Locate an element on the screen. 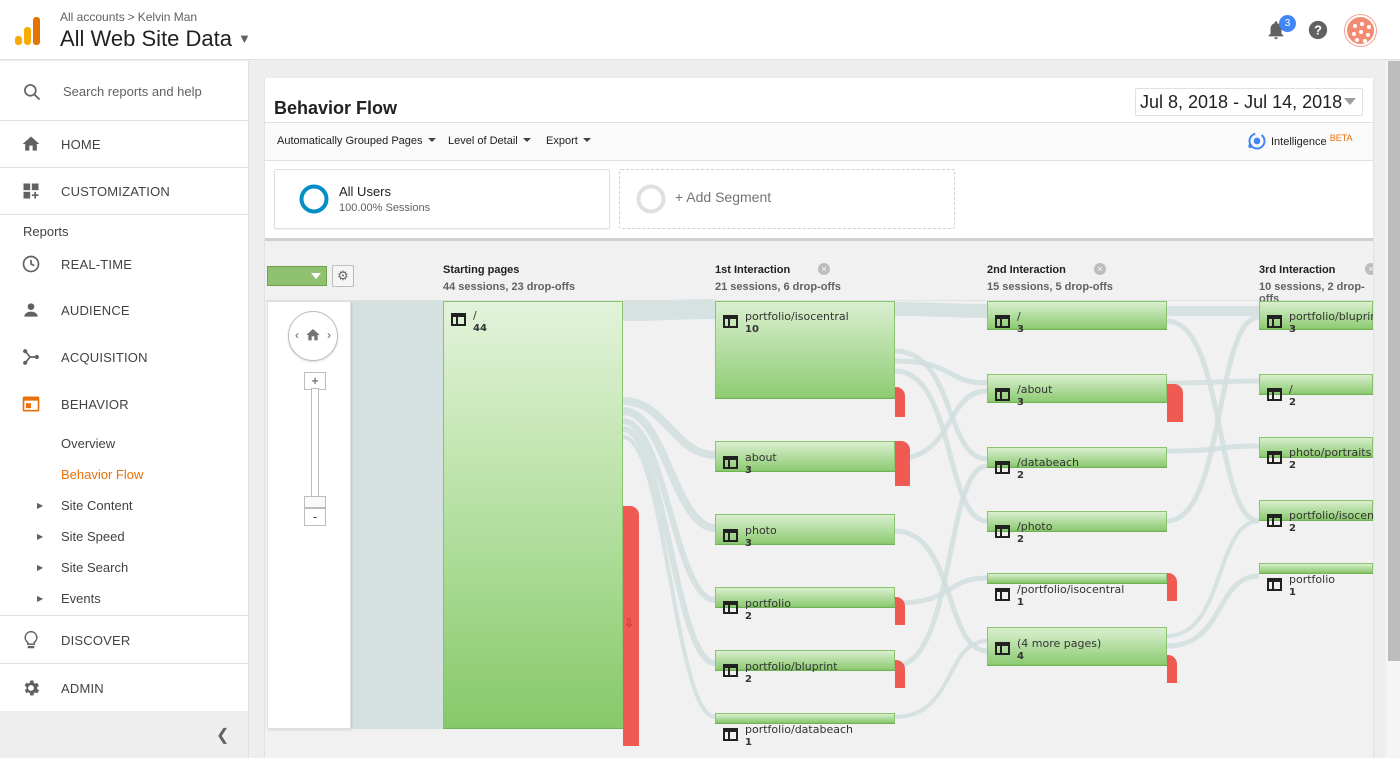 The width and height of the screenshot is (1400, 758). avatar is located at coordinates (1360, 30).